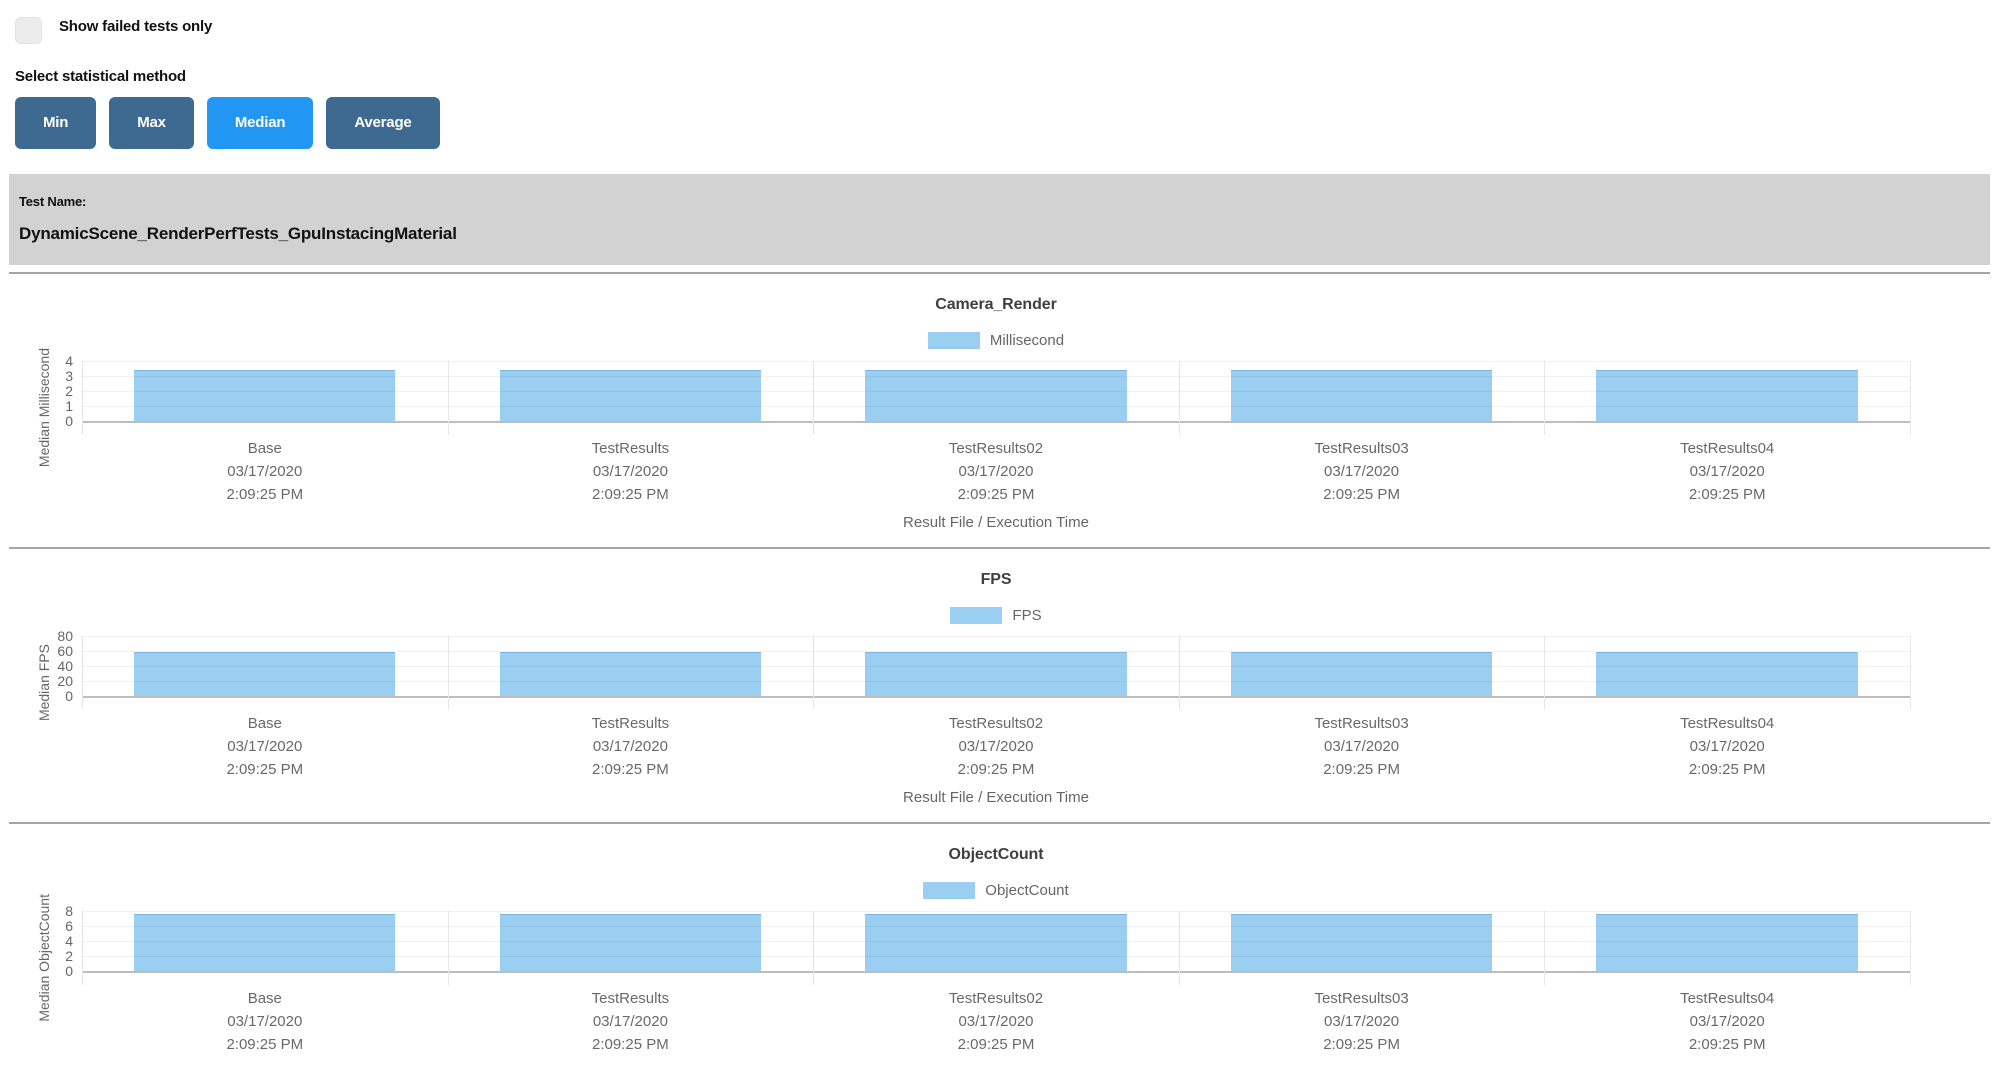 The width and height of the screenshot is (1999, 1072). I want to click on y-axis-label: Median FPS, so click(44, 683).